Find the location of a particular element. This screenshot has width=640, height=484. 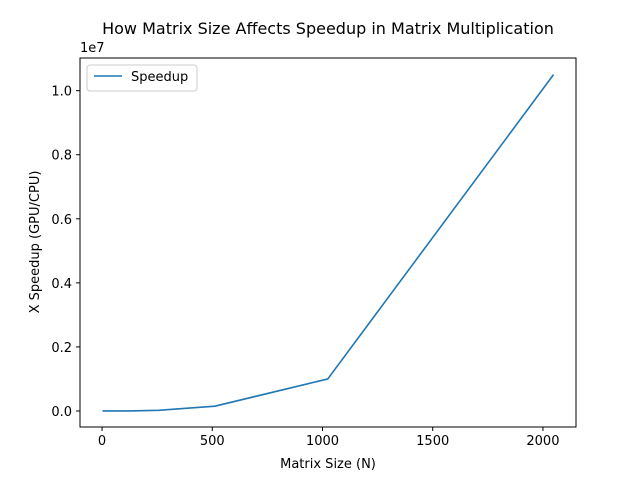

x-tick-label: 2000 is located at coordinates (542, 441).